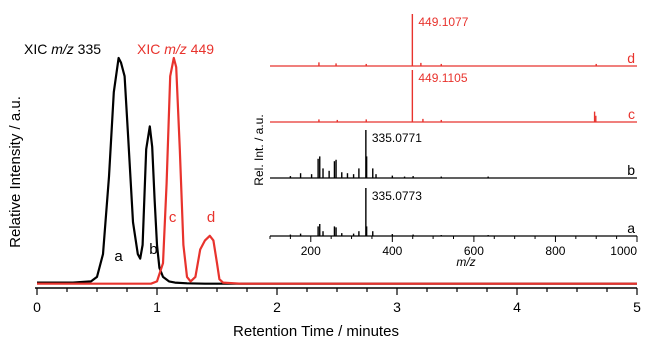 This screenshot has height=341, width=656. What do you see at coordinates (517, 307) in the screenshot?
I see `x-tick-label: 4` at bounding box center [517, 307].